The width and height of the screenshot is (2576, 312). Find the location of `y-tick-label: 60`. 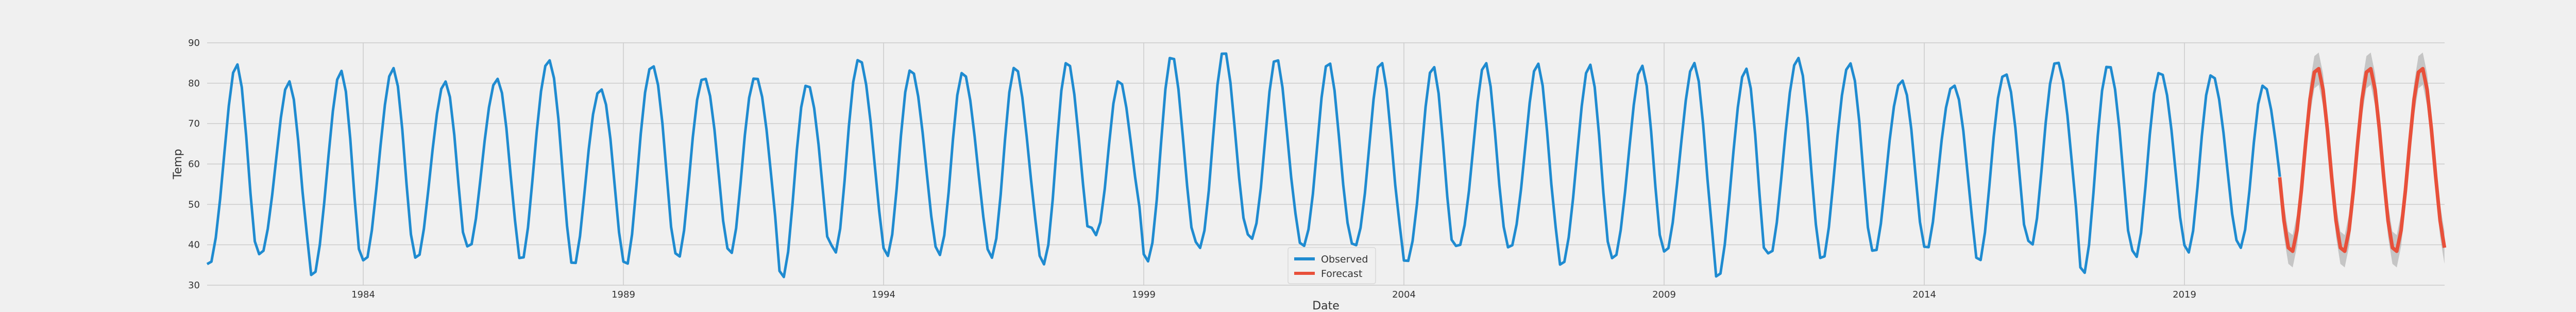

y-tick-label: 60 is located at coordinates (194, 164).